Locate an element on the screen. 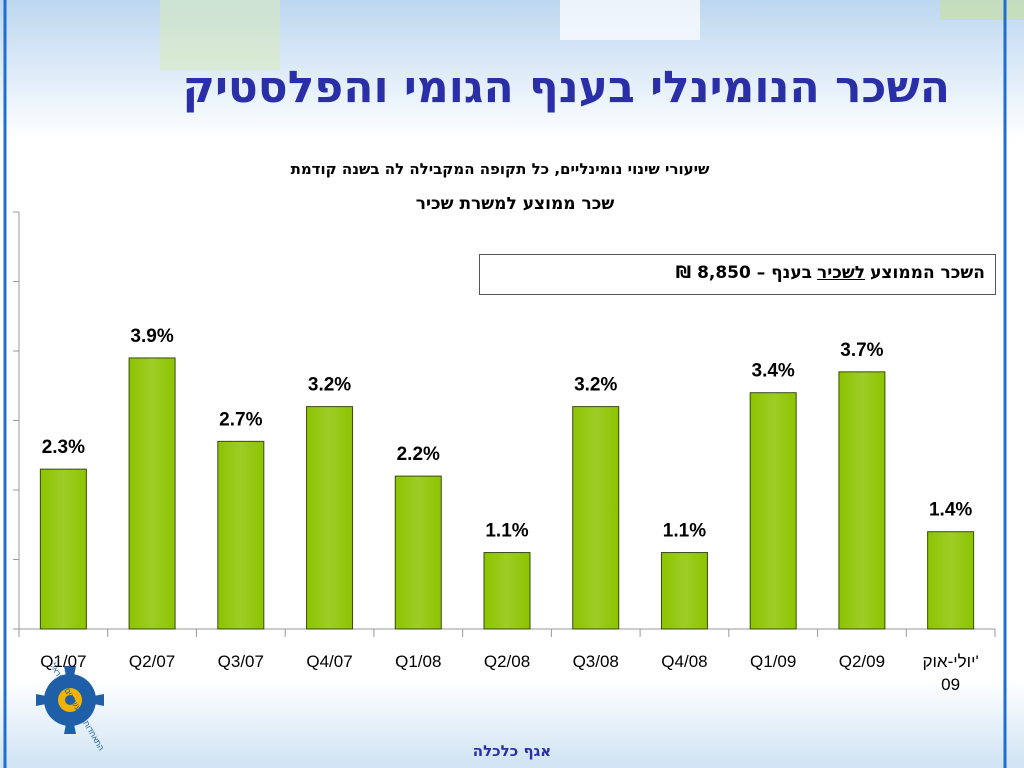 This screenshot has width=1024, height=768. x-tick-label: Q3/07 is located at coordinates (241, 661).